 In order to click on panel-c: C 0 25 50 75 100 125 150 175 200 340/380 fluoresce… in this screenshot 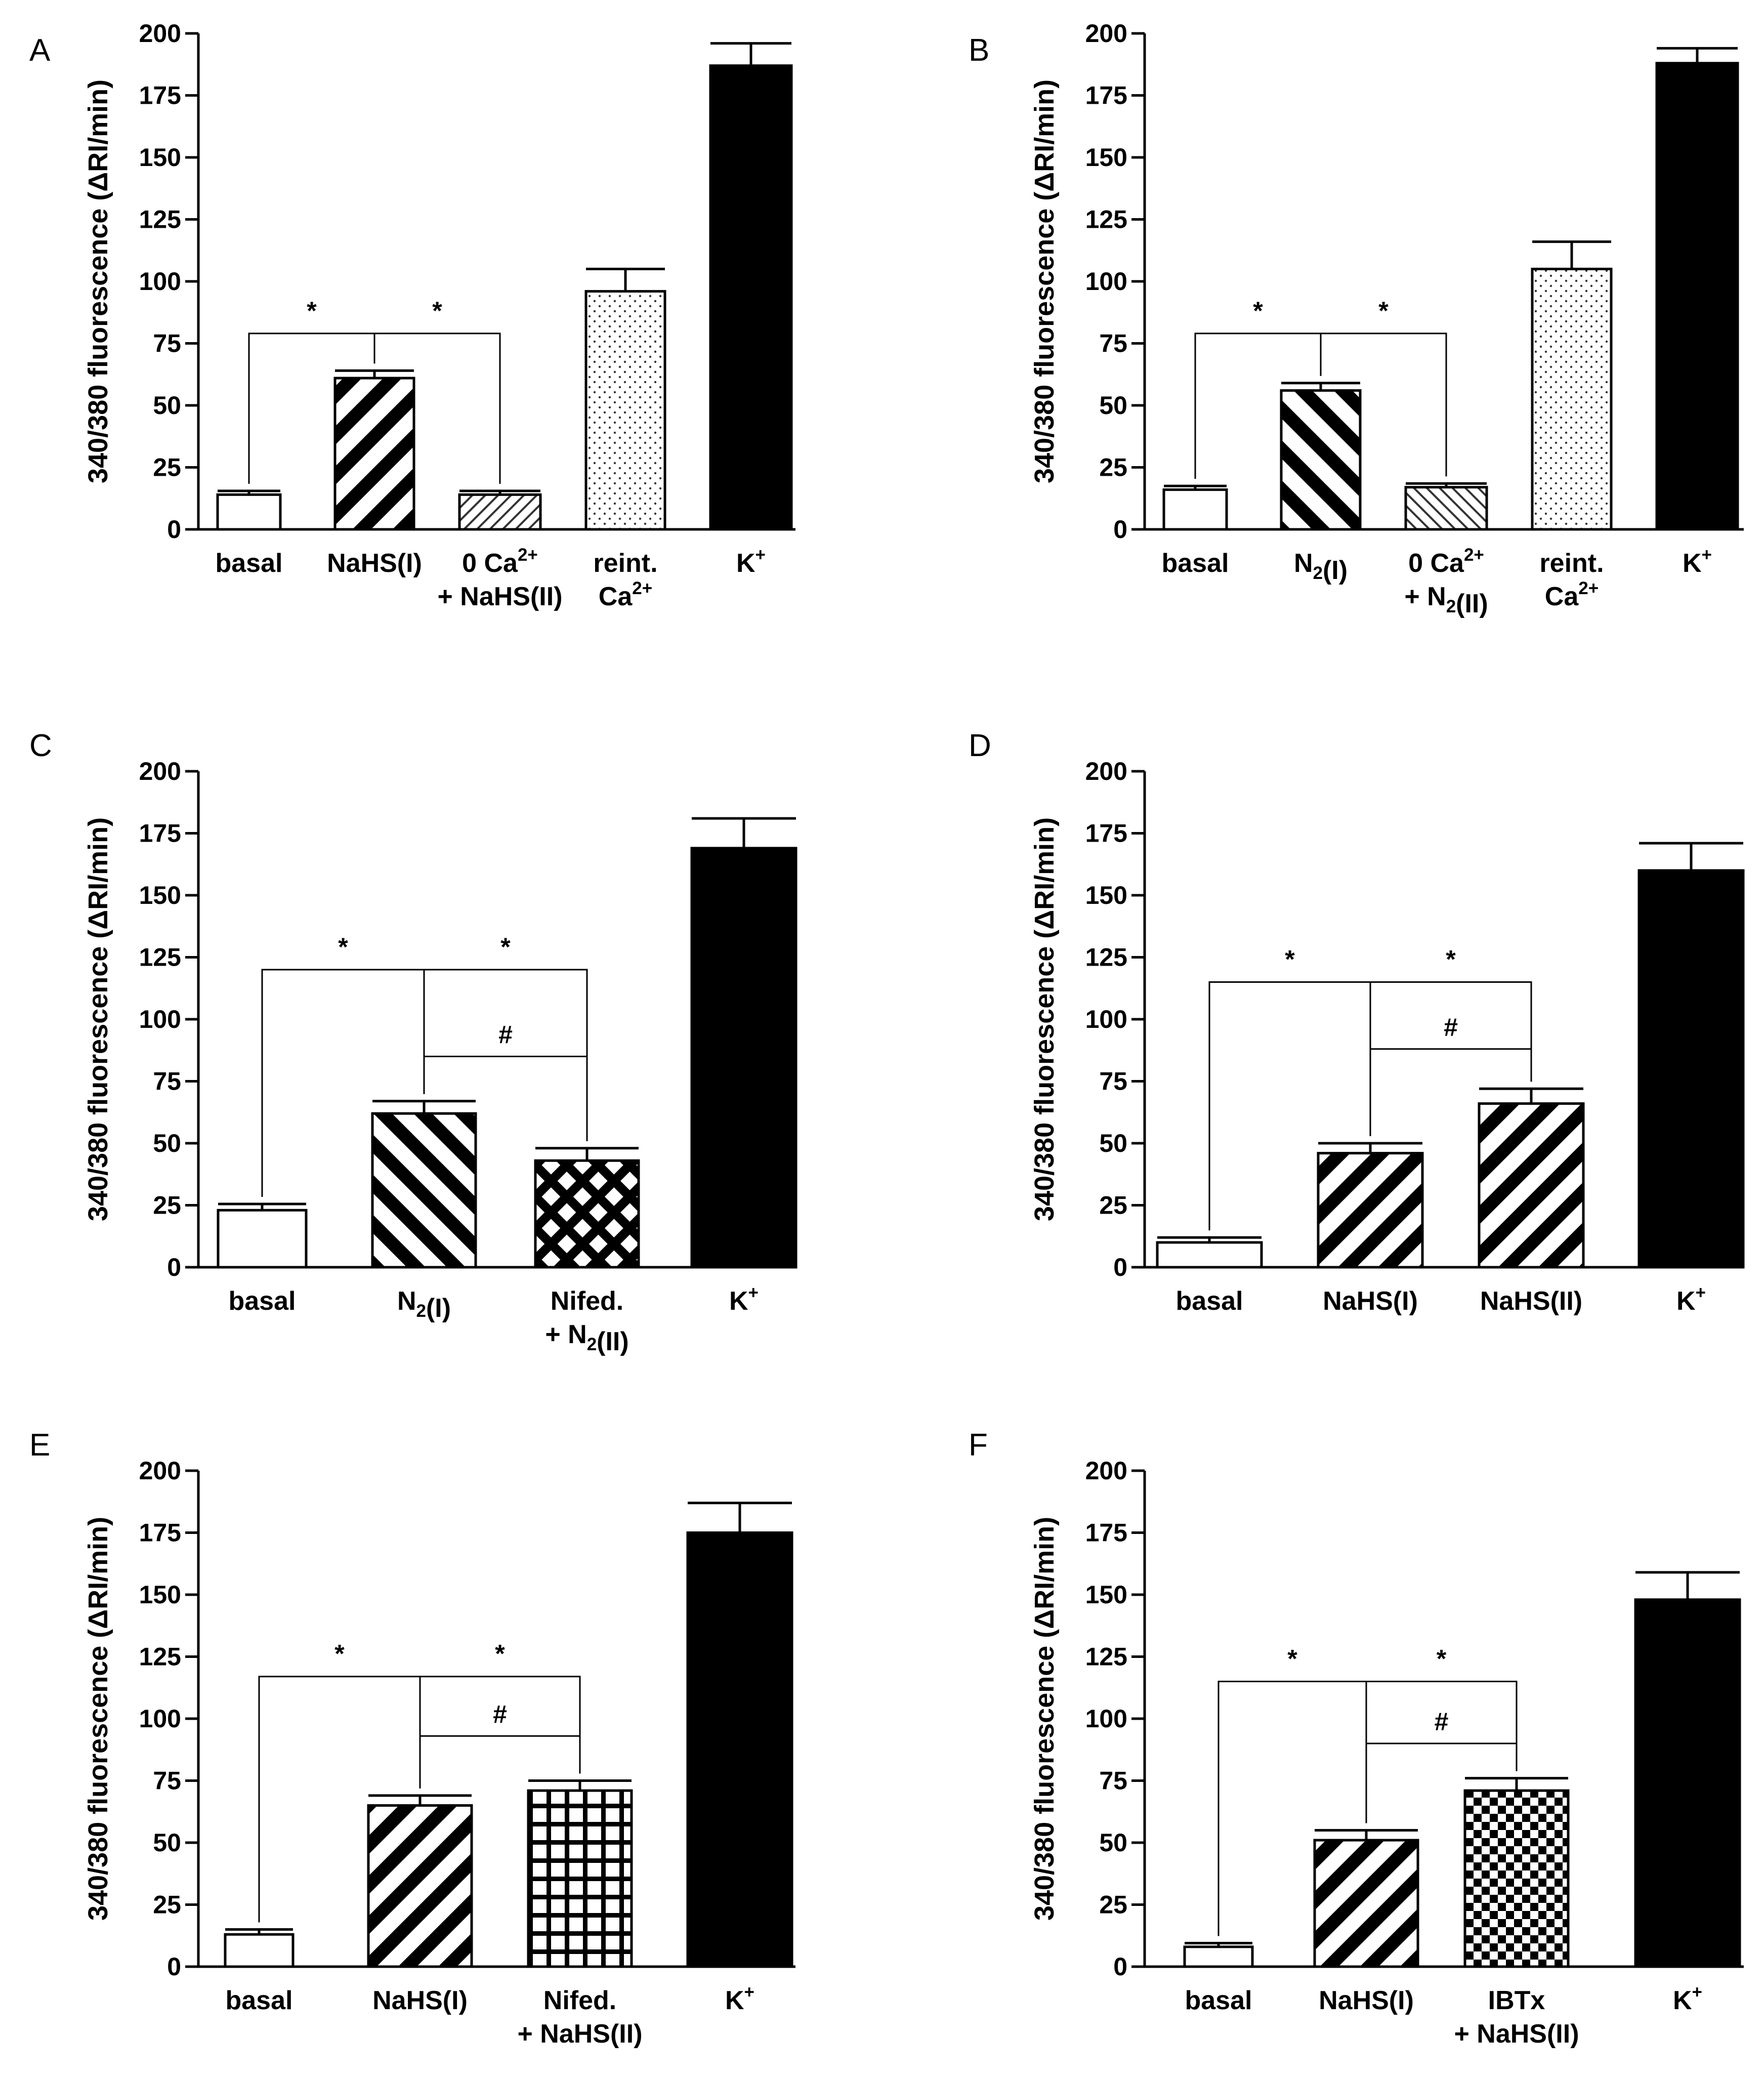, I will do `click(413, 1042)`.